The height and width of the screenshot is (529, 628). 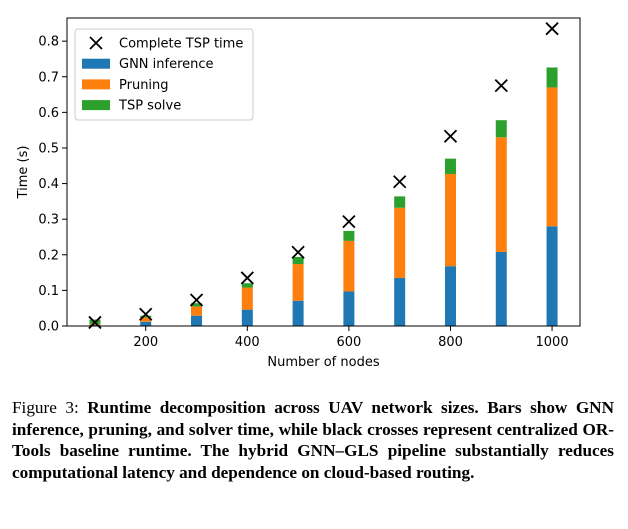 I want to click on legend-label: Pruning, so click(x=144, y=85).